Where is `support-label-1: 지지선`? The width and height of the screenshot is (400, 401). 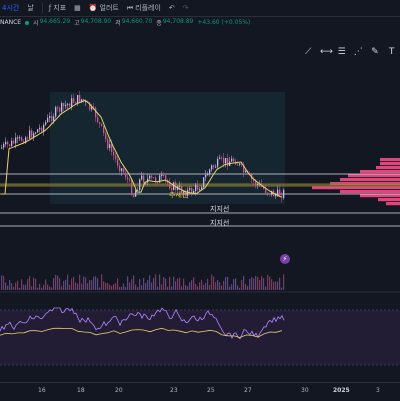 support-label-1: 지지선 is located at coordinates (220, 209).